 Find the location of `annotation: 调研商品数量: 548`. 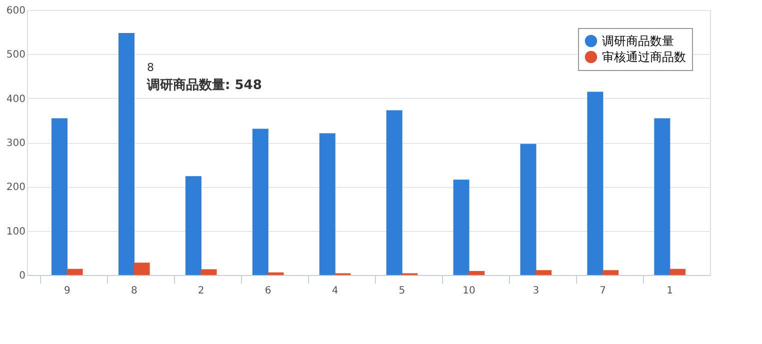

annotation: 调研商品数量: 548 is located at coordinates (204, 85).